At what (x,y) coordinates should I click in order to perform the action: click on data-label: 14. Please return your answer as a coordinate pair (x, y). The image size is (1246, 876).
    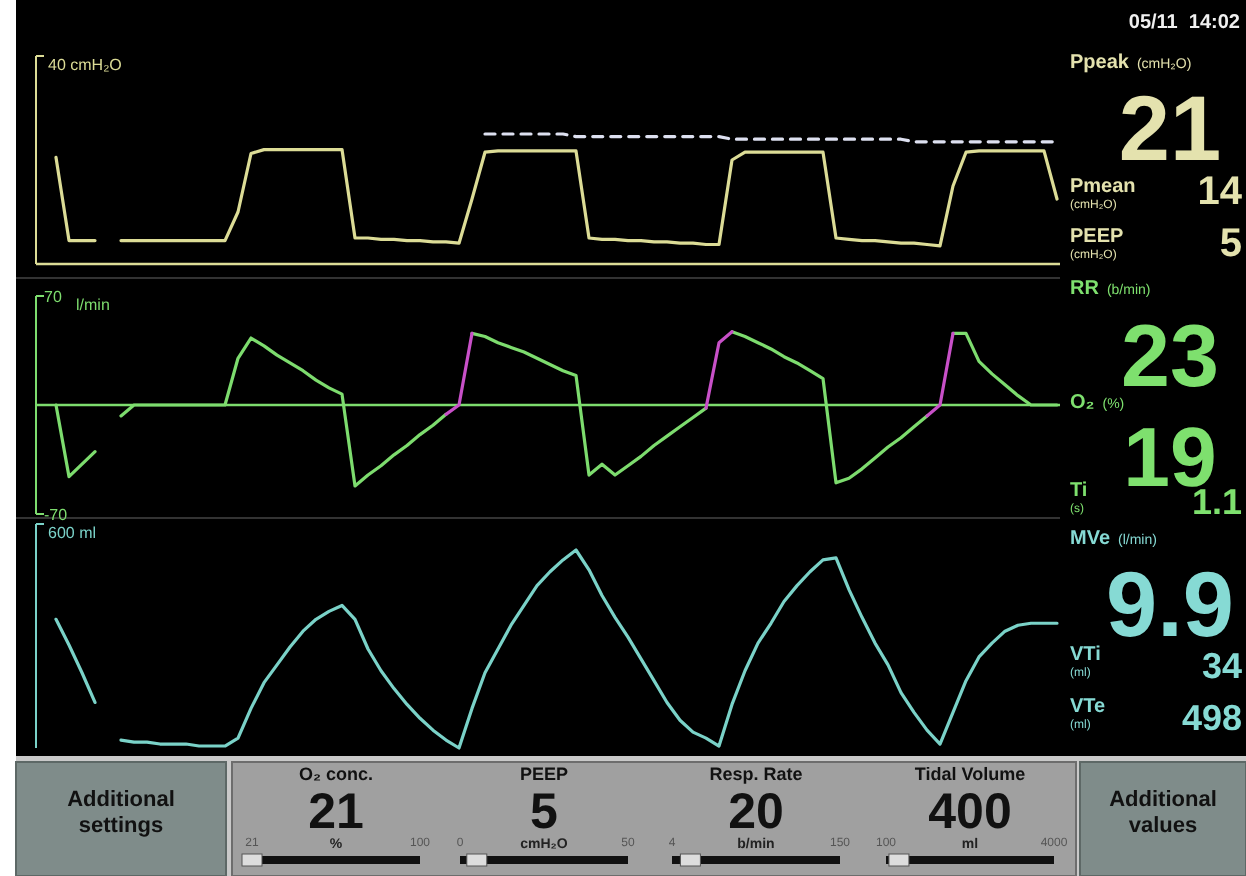
    Looking at the image, I should click on (1220, 192).